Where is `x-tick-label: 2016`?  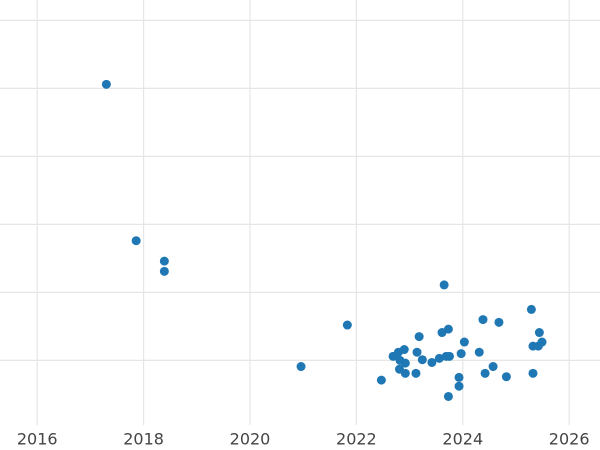 x-tick-label: 2016 is located at coordinates (37, 439).